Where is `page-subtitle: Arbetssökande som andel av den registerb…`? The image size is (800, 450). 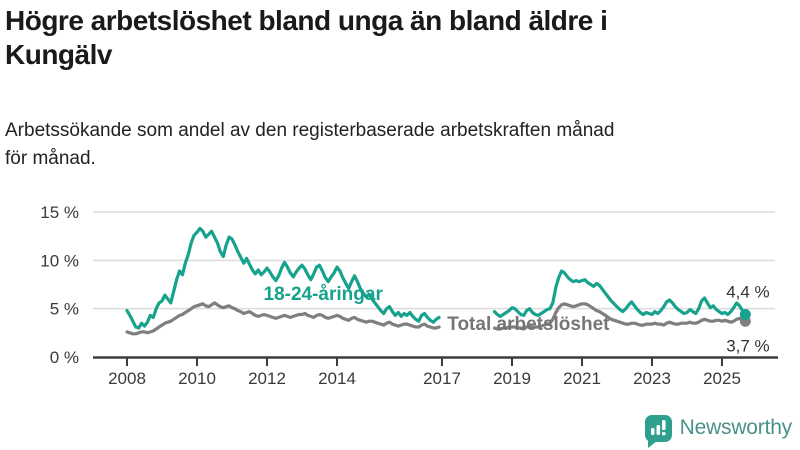 page-subtitle: Arbetssökande som andel av den registerb… is located at coordinates (310, 144).